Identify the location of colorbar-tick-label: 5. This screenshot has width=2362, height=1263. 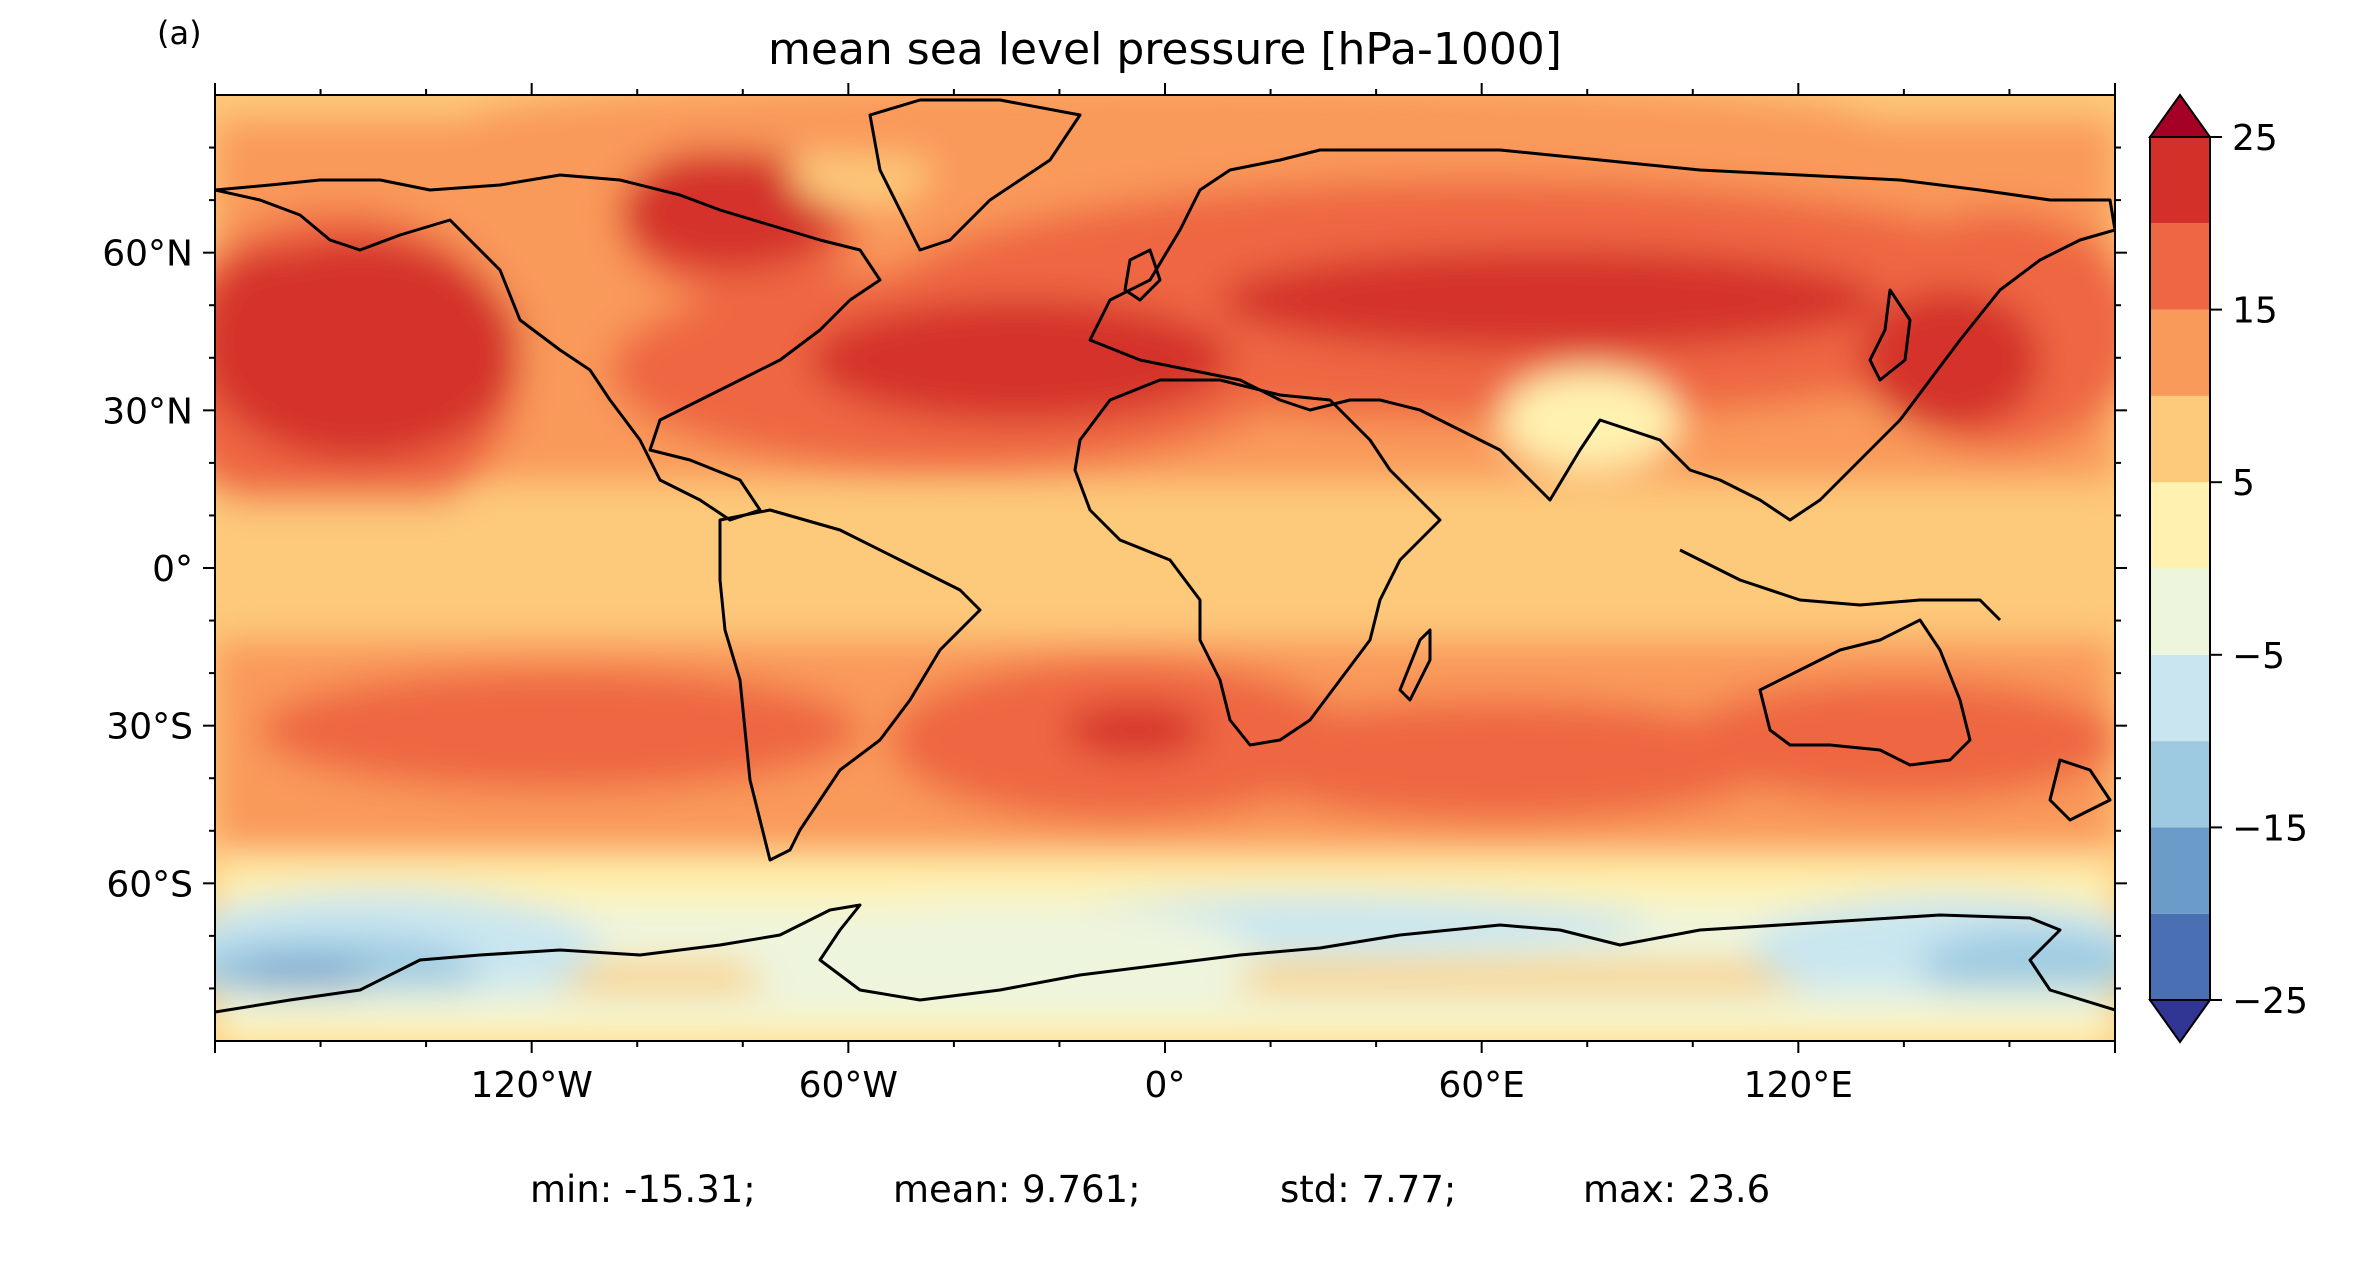
(2243, 483).